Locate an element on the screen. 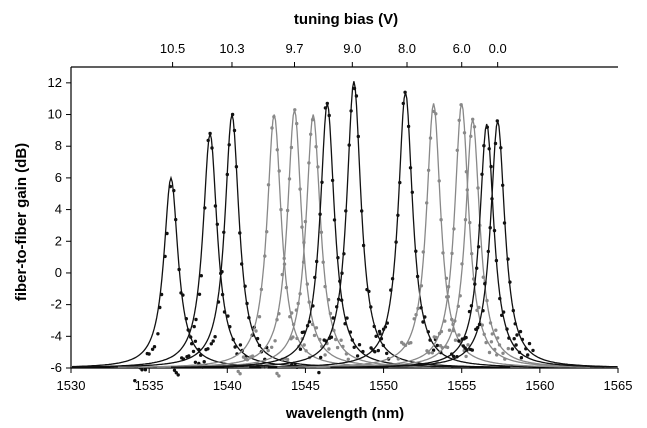 The width and height of the screenshot is (647, 428). y-tick-label: 12 is located at coordinates (55, 82).